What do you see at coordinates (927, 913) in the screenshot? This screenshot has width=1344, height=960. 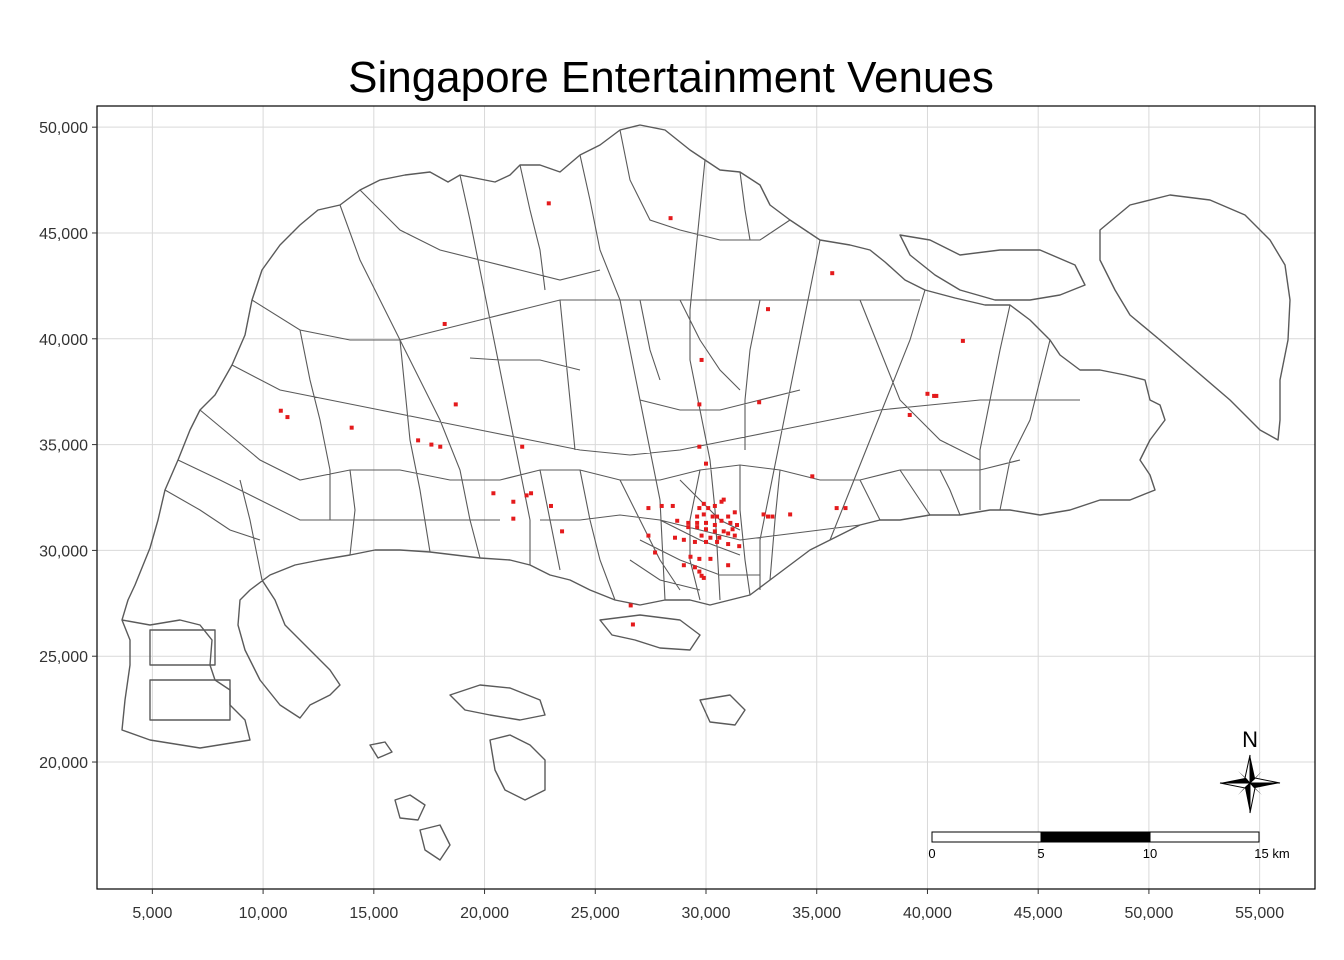 I see `x-tick-label: 40,000` at bounding box center [927, 913].